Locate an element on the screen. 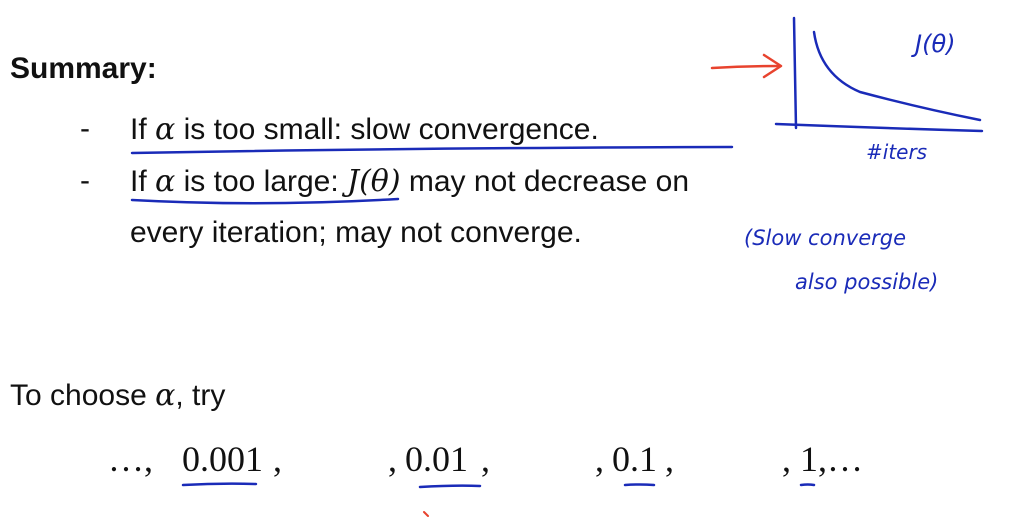 This screenshot has width=1031, height=517. bullet-large-mid: is too large: is located at coordinates (261, 181).